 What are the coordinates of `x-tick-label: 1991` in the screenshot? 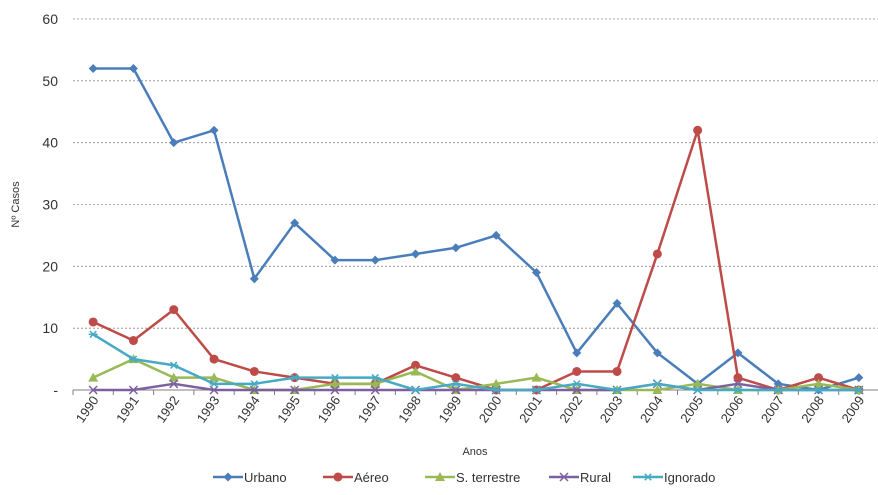 It's located at (127, 409).